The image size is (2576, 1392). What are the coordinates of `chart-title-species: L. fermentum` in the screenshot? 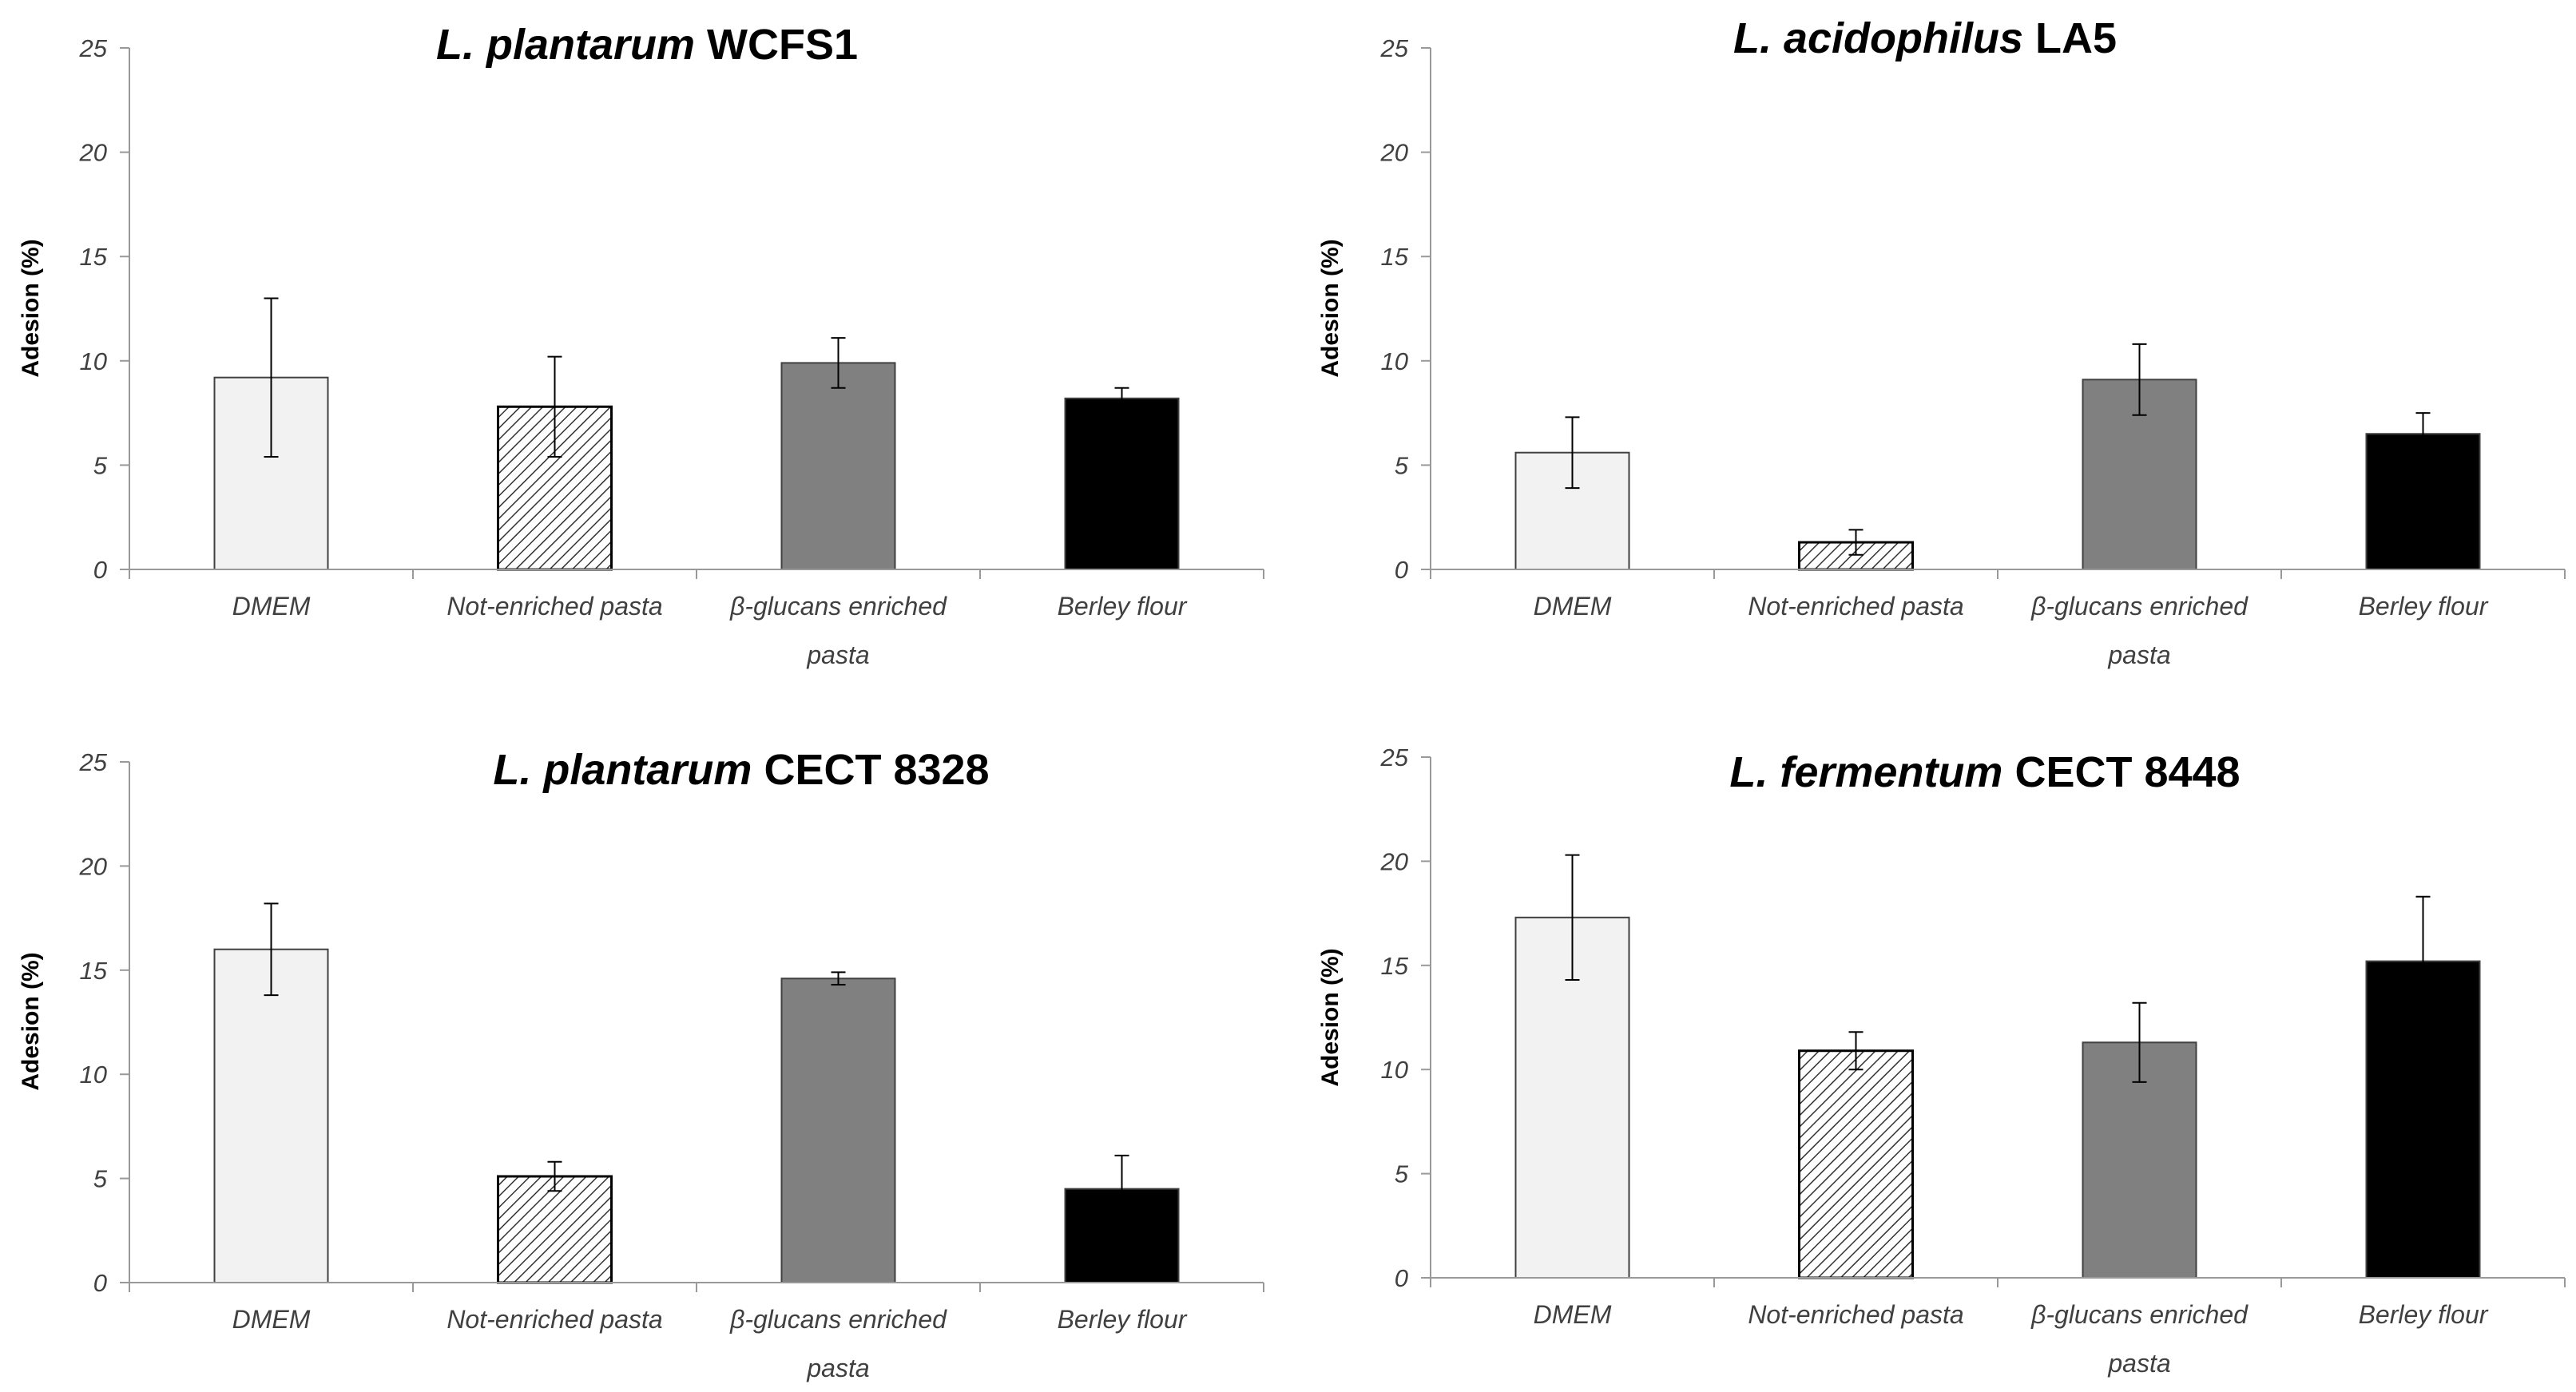 It's located at (1865, 772).